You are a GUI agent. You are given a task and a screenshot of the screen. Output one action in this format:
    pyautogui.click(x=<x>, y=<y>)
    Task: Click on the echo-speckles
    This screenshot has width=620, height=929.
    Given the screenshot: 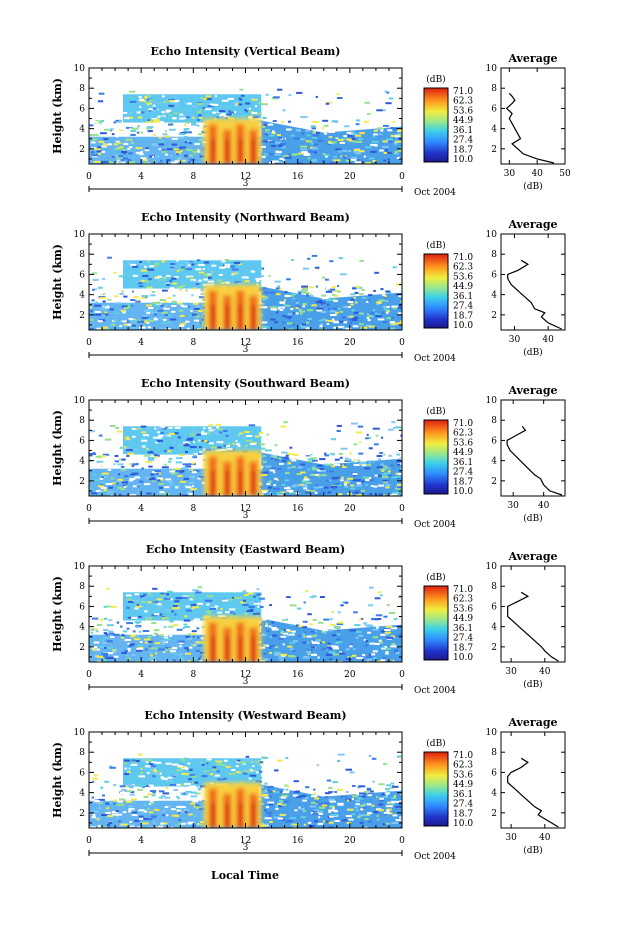 What is the action you would take?
    pyautogui.click(x=245, y=292)
    